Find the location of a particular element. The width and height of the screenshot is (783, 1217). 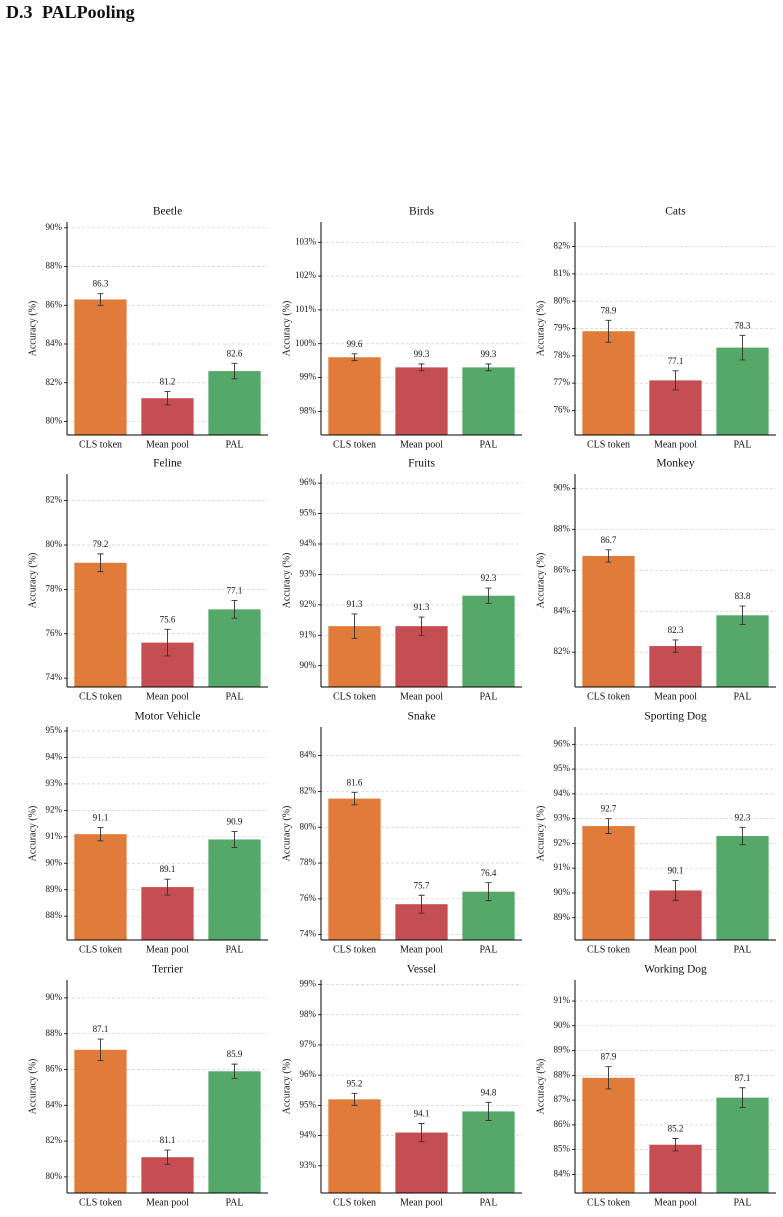

chart-title: Fruits is located at coordinates (421, 464).